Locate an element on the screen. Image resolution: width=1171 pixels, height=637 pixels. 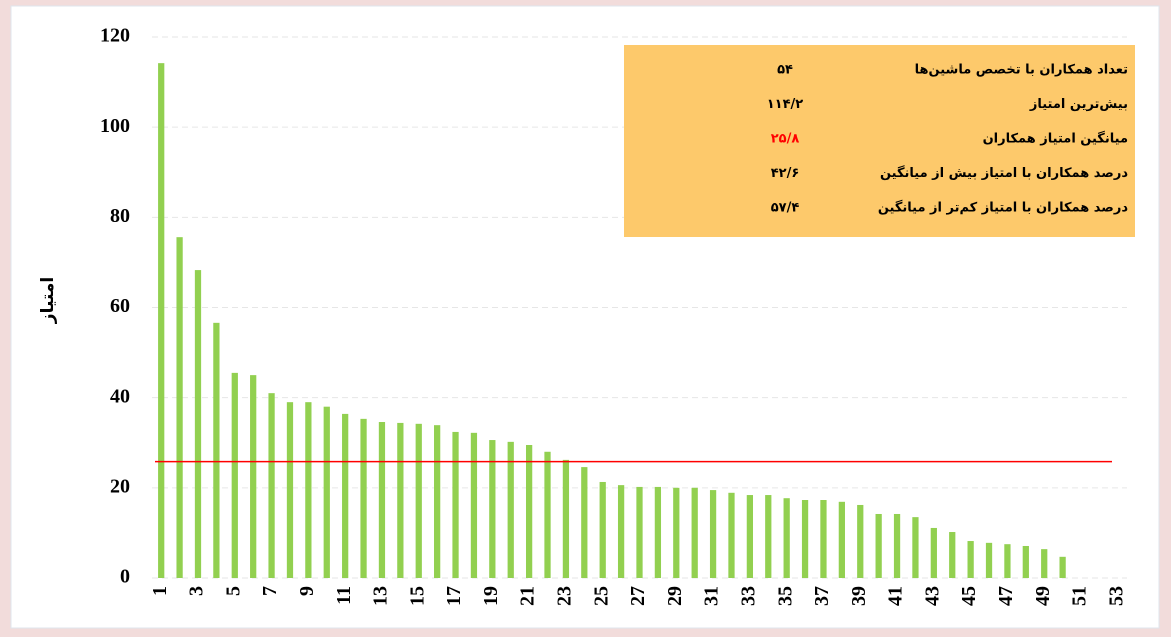
x-tick-label: 21 is located at coordinates (528, 596).